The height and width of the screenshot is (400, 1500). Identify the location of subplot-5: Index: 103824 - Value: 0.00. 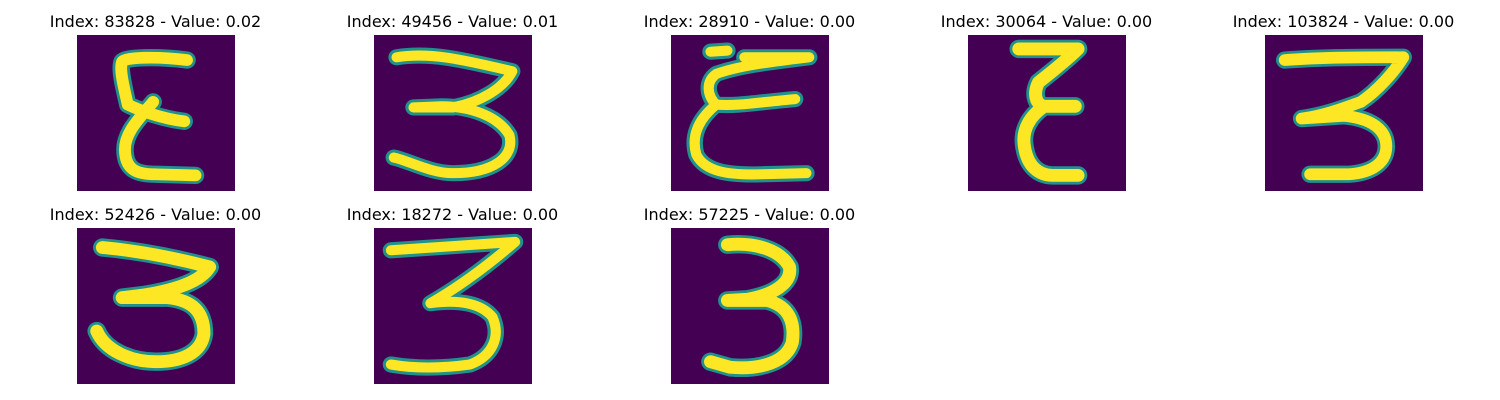
(1343, 95).